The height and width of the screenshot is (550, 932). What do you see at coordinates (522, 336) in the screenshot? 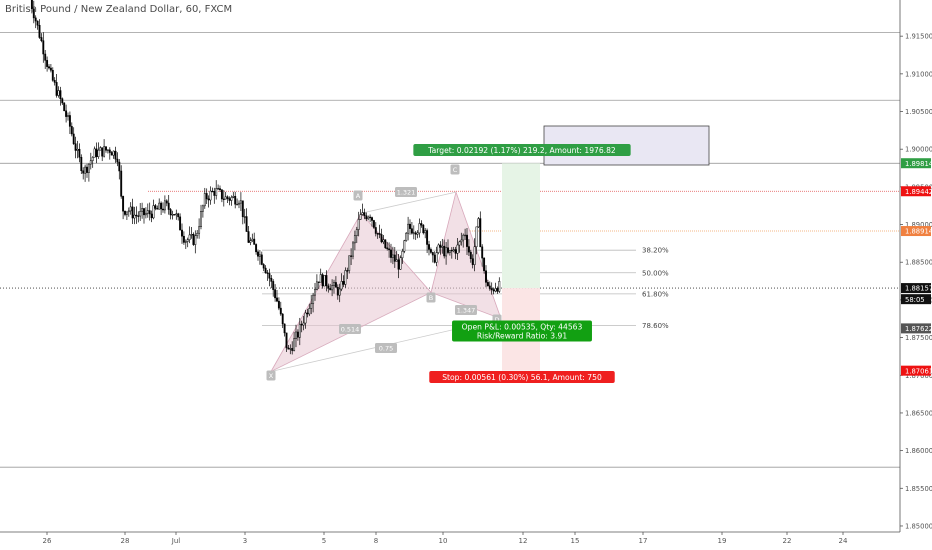
I see `pnl-label: Risk/Reward Ratio: 3.91` at bounding box center [522, 336].